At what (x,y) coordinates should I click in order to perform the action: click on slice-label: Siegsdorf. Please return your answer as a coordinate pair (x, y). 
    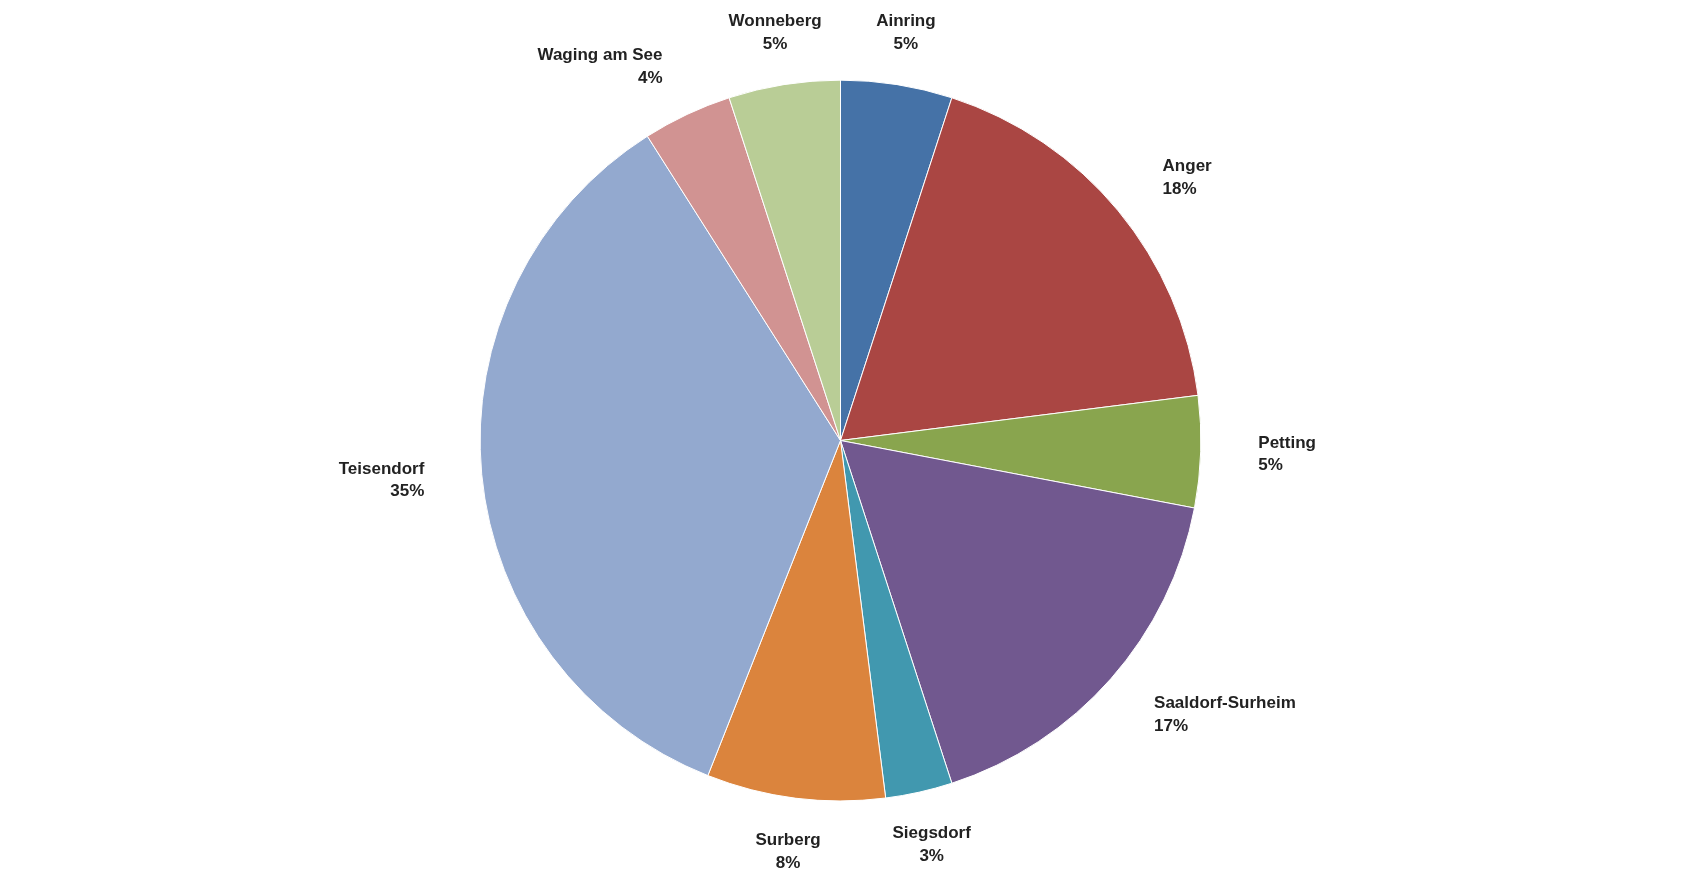
    Looking at the image, I should click on (932, 833).